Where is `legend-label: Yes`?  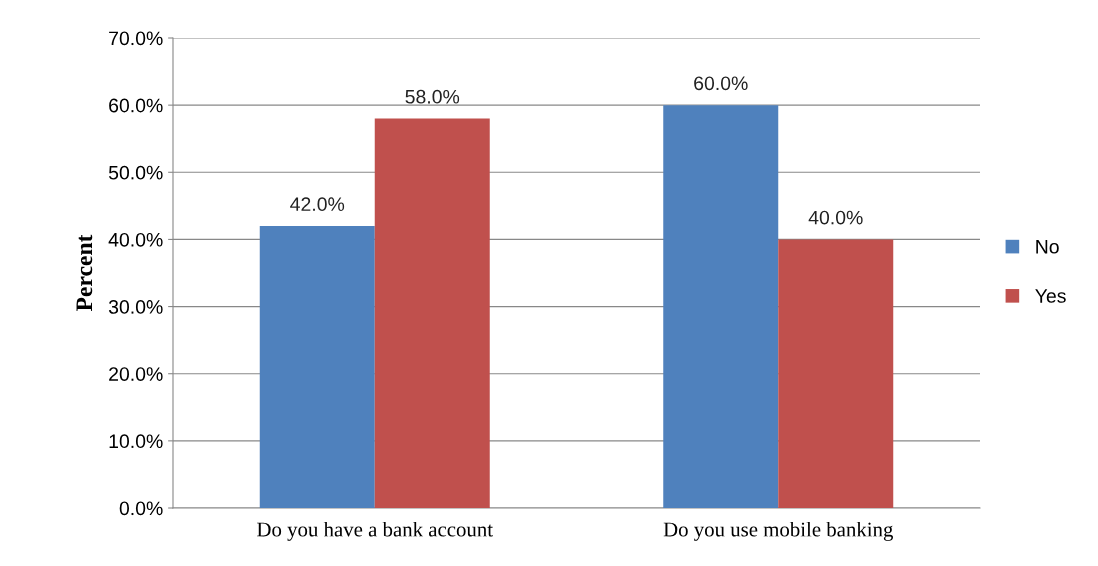
legend-label: Yes is located at coordinates (1050, 296).